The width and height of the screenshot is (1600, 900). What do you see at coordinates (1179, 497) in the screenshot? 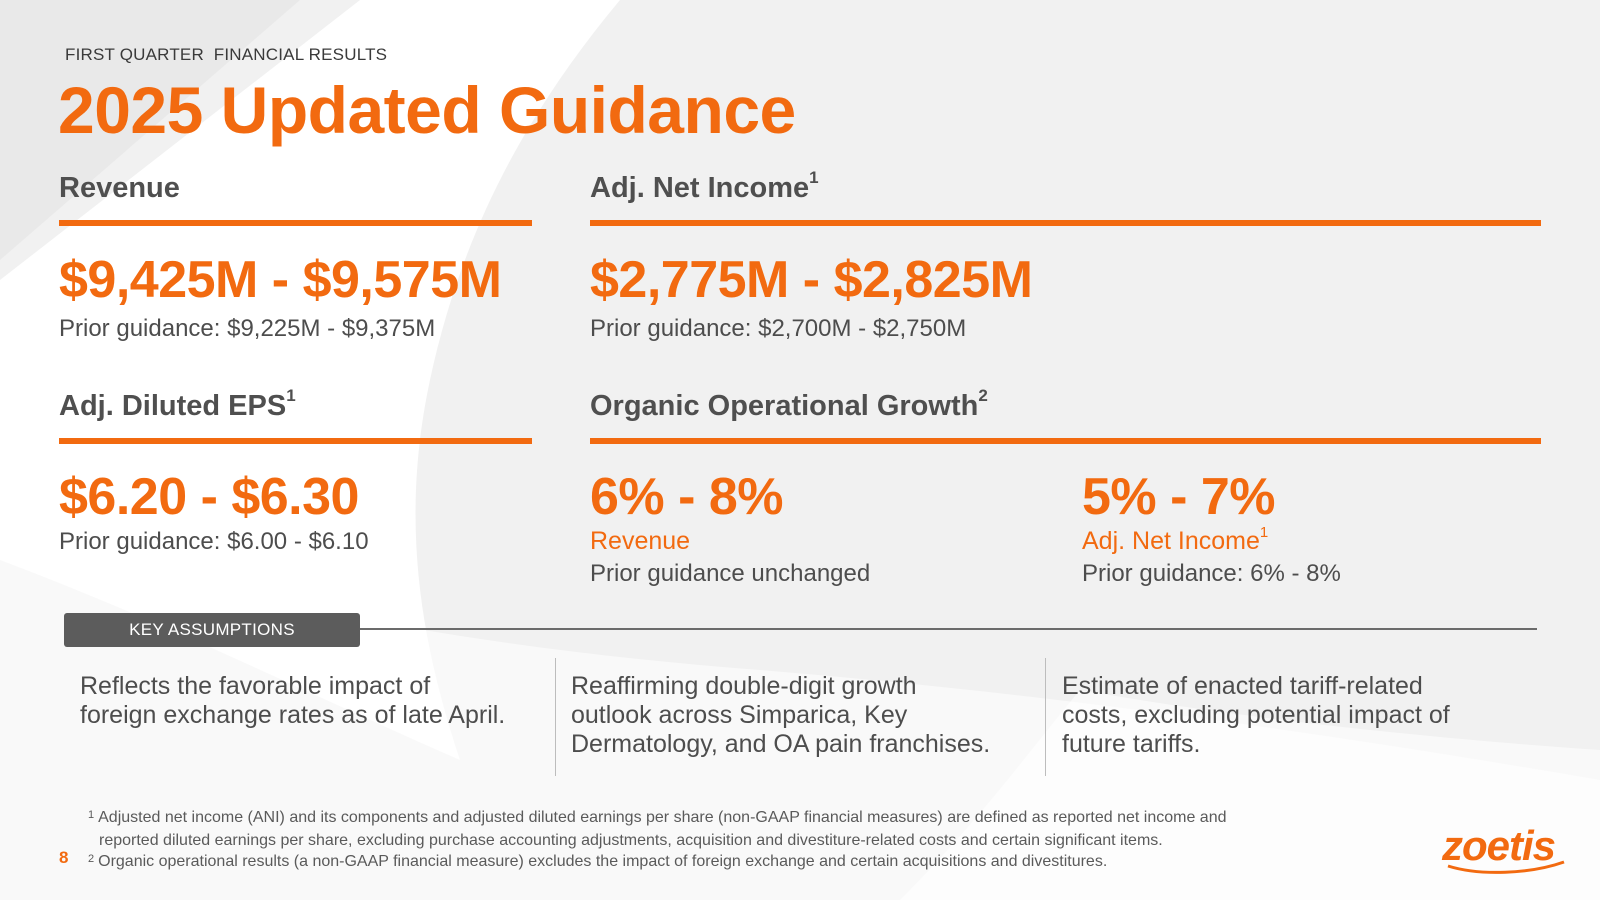
I see `organic-net-income-value: 5% - 7%` at bounding box center [1179, 497].